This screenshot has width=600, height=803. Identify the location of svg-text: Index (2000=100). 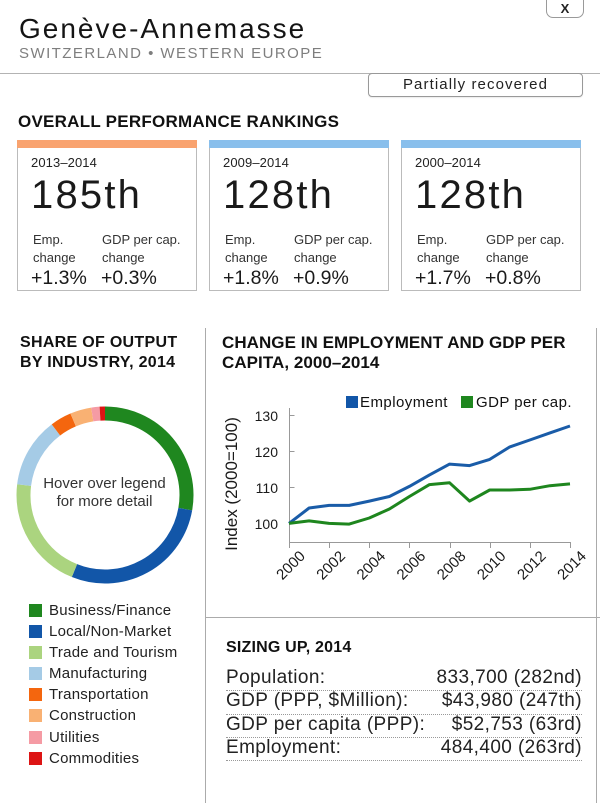
(231, 484).